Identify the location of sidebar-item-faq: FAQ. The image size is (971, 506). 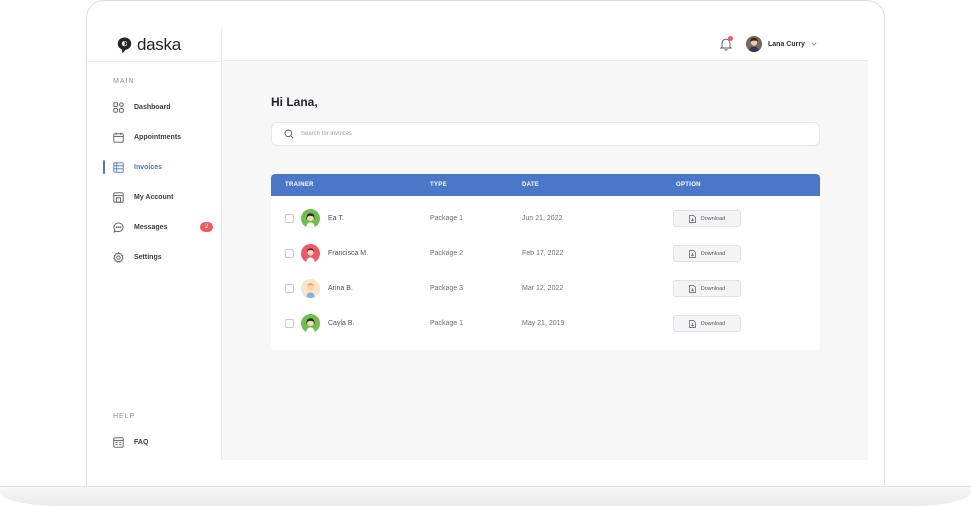
(154, 442).